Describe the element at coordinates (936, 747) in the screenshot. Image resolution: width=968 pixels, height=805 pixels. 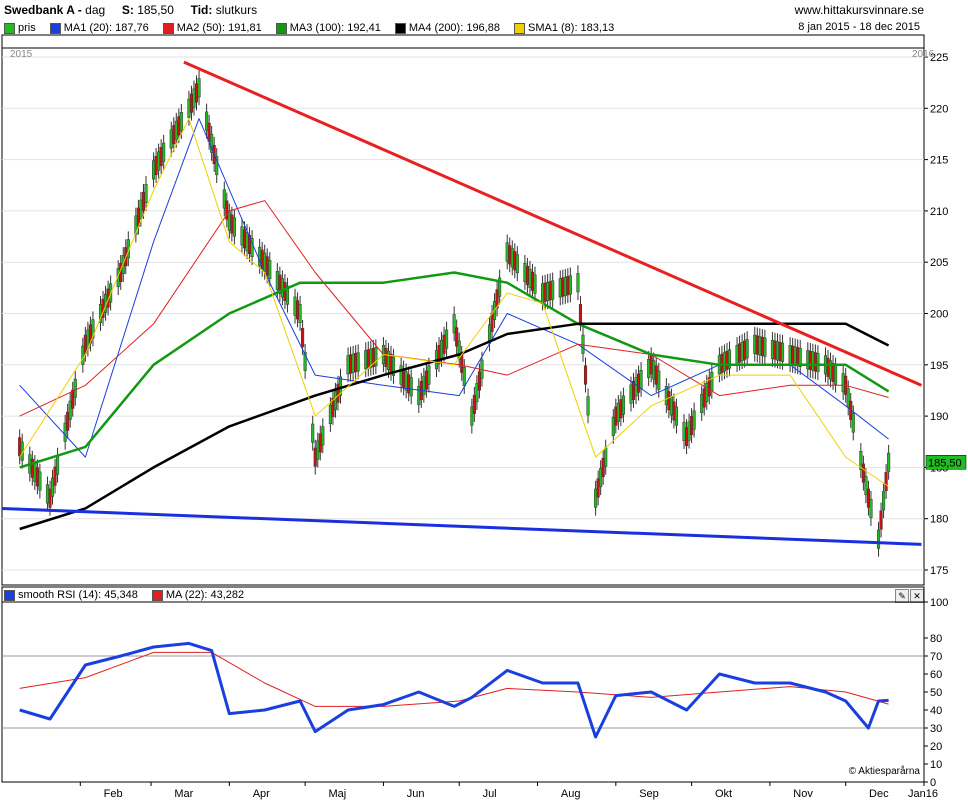
I see `rsi-tick-label: 20` at that location.